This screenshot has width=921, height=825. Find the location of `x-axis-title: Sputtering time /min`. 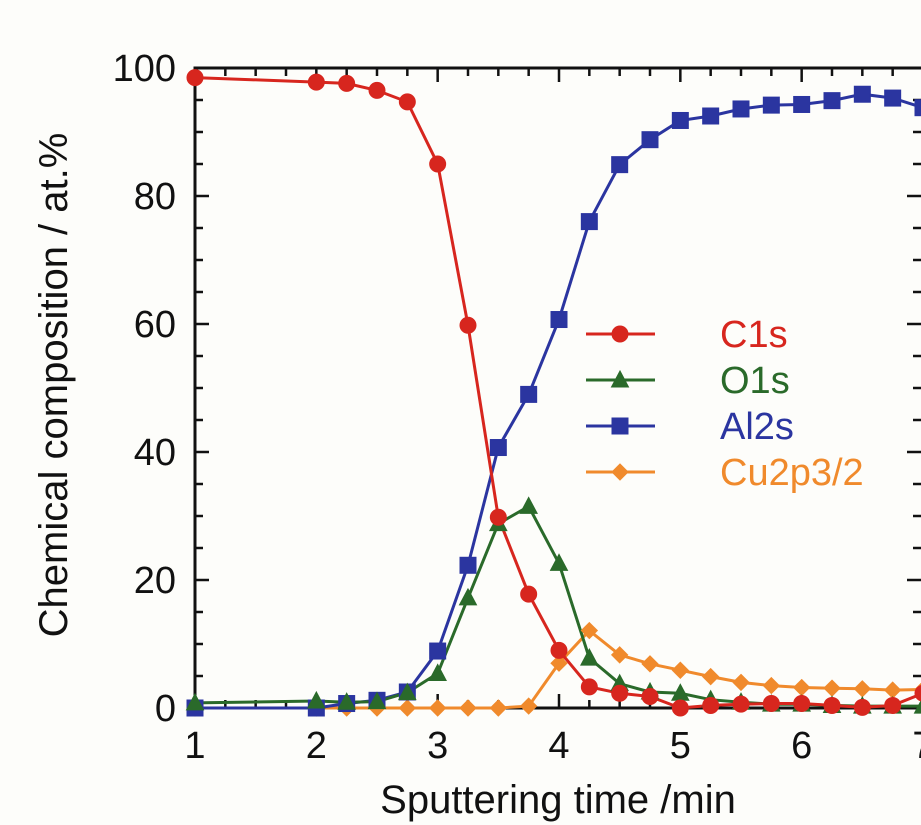

x-axis-title: Sputtering time /min is located at coordinates (558, 800).